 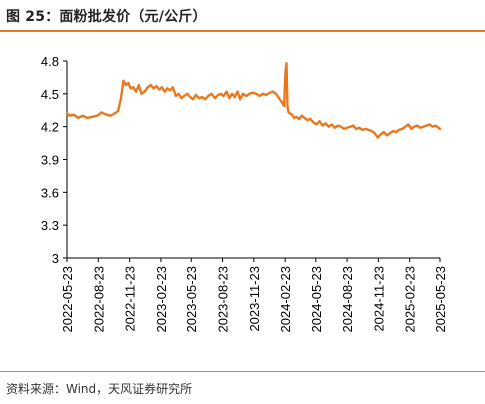 I want to click on x-tick-label: 2023-08-23, so click(x=223, y=299).